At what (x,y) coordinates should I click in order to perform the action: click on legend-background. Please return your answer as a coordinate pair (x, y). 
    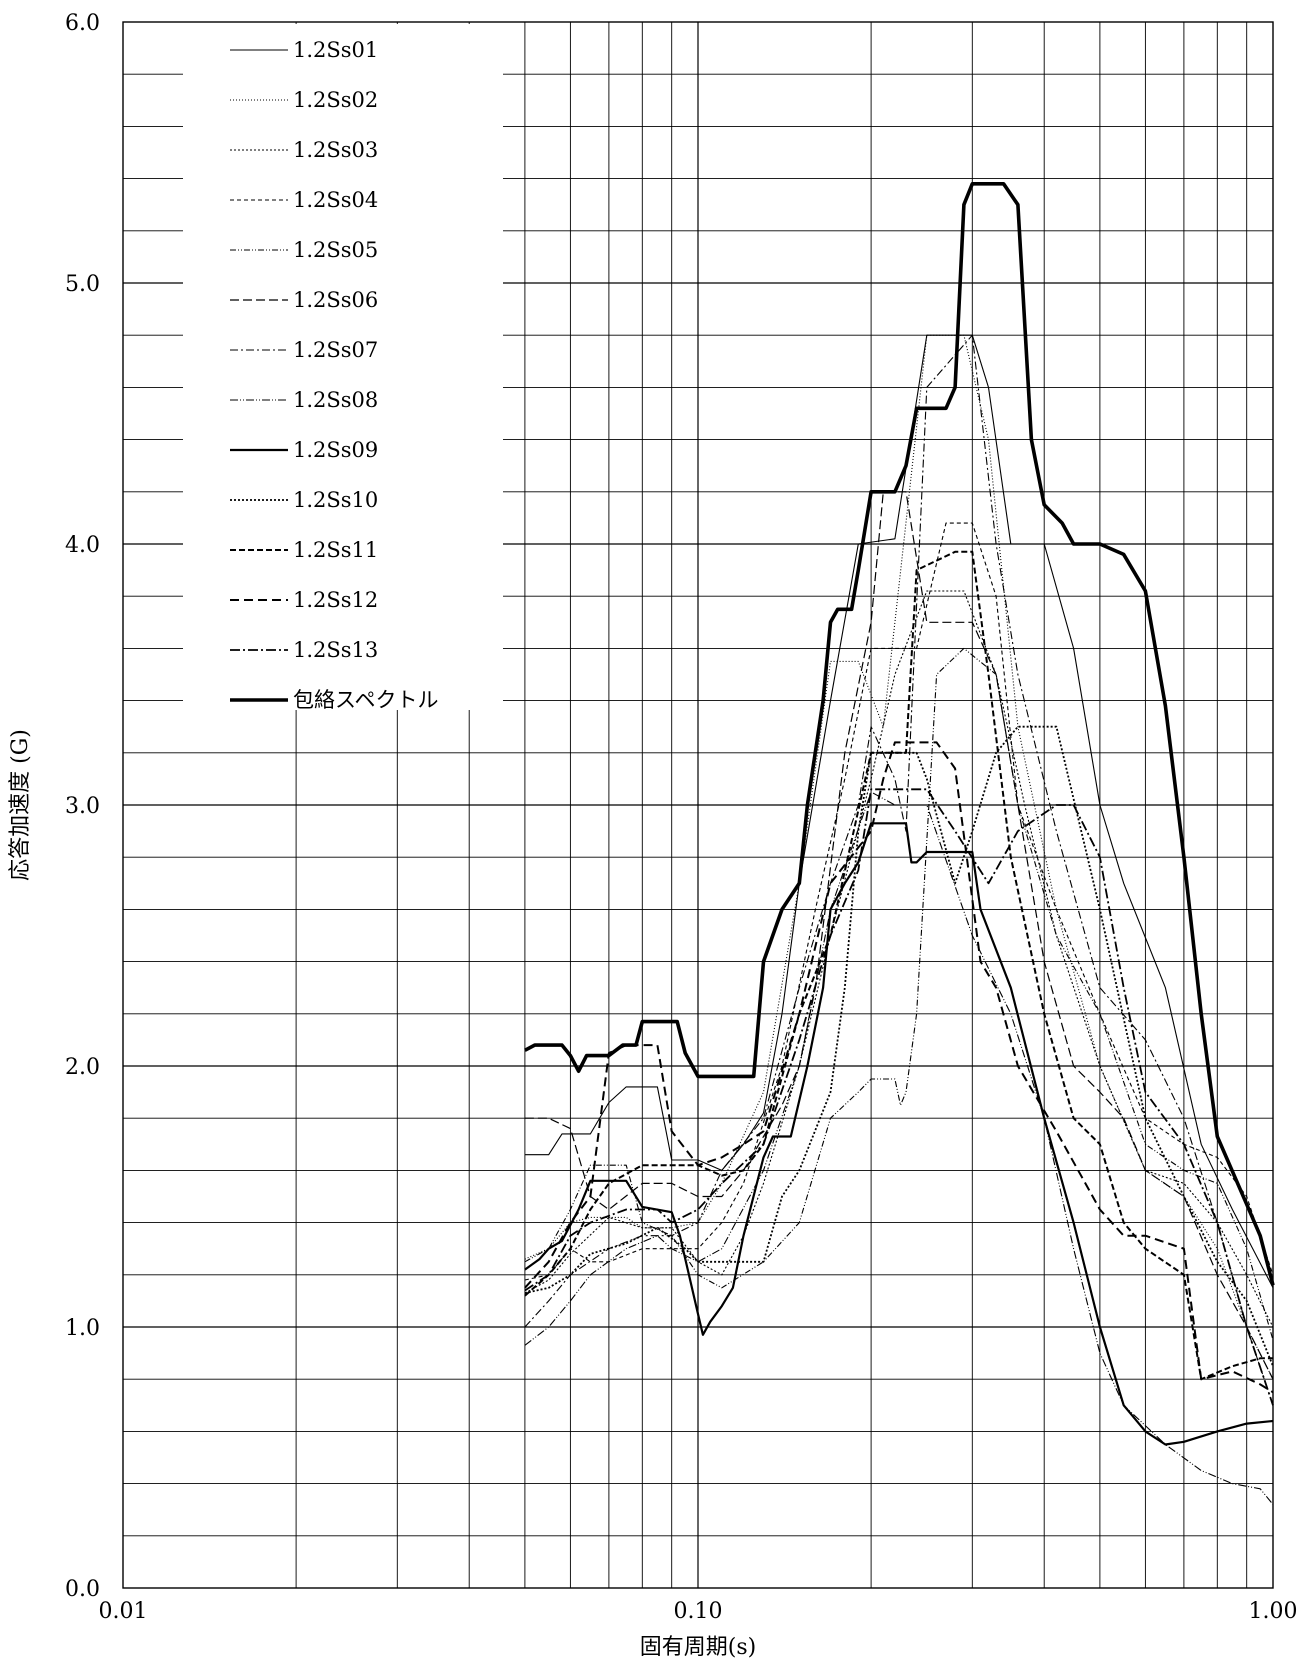
    Looking at the image, I should click on (343, 367).